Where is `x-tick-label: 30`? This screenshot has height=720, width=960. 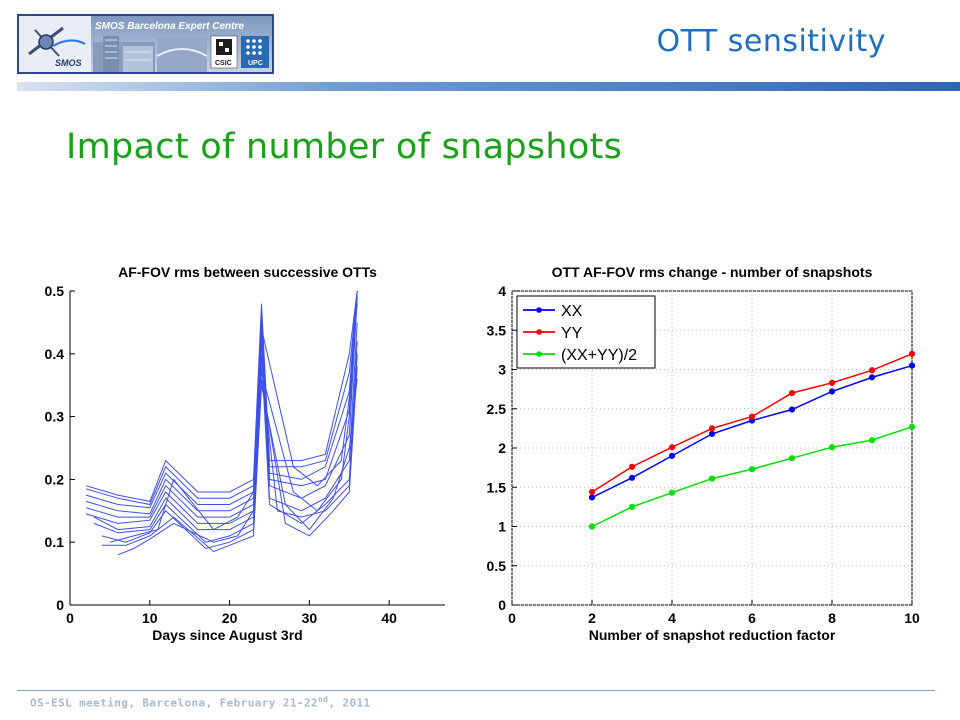 x-tick-label: 30 is located at coordinates (310, 618).